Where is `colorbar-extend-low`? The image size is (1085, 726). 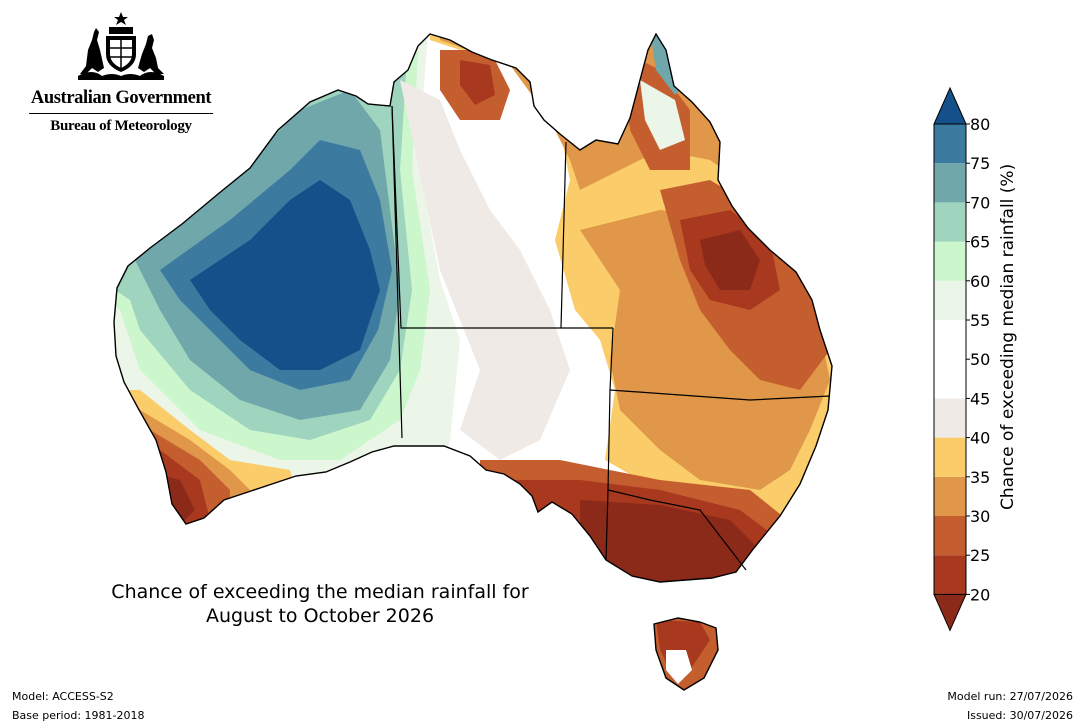 colorbar-extend-low is located at coordinates (950, 612).